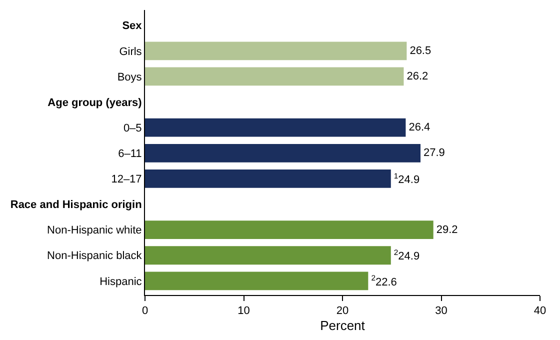 The height and width of the screenshot is (340, 560). What do you see at coordinates (76, 205) in the screenshot?
I see `y-tick-label: Race and Hispanic origin` at bounding box center [76, 205].